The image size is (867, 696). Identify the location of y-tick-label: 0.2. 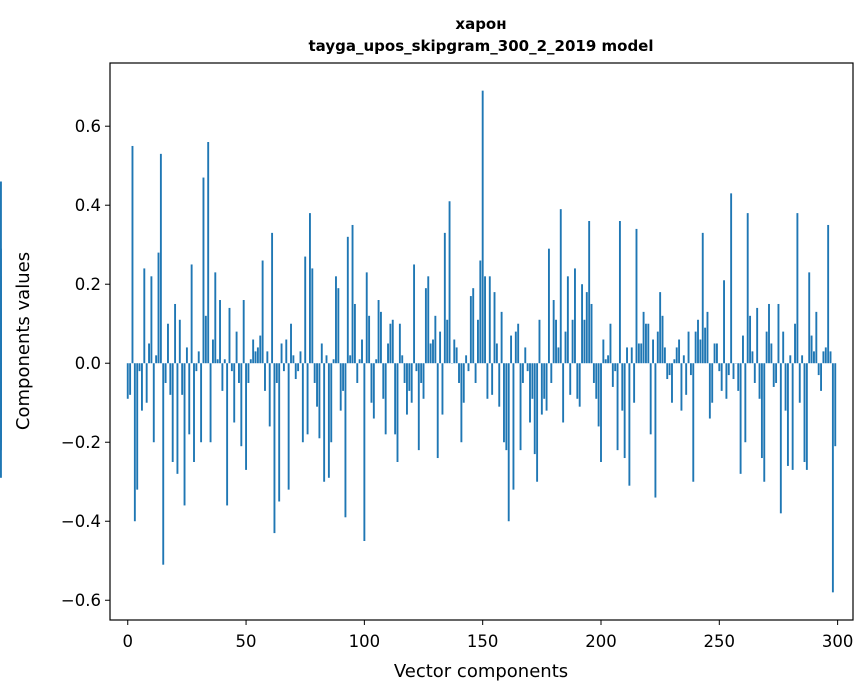
(88, 284).